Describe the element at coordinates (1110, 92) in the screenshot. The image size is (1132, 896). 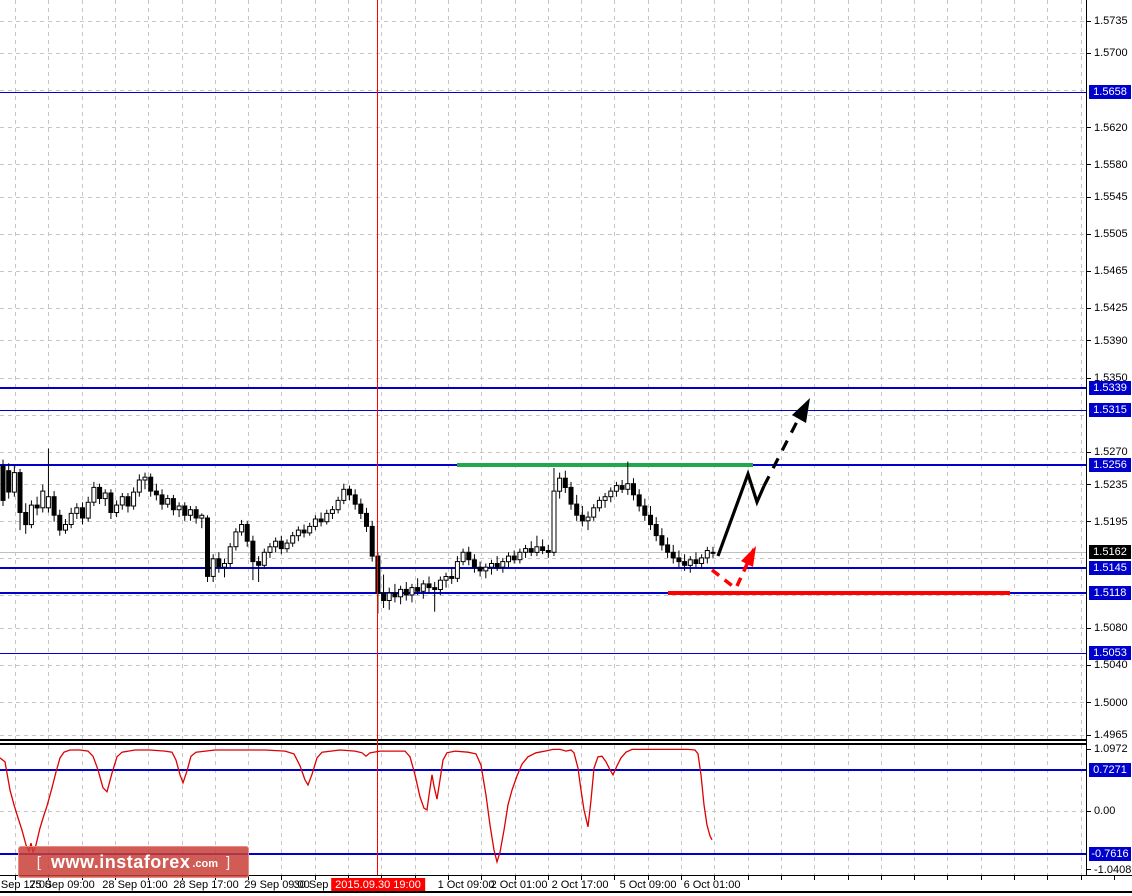
I see `price-level-badge: 1.5658` at that location.